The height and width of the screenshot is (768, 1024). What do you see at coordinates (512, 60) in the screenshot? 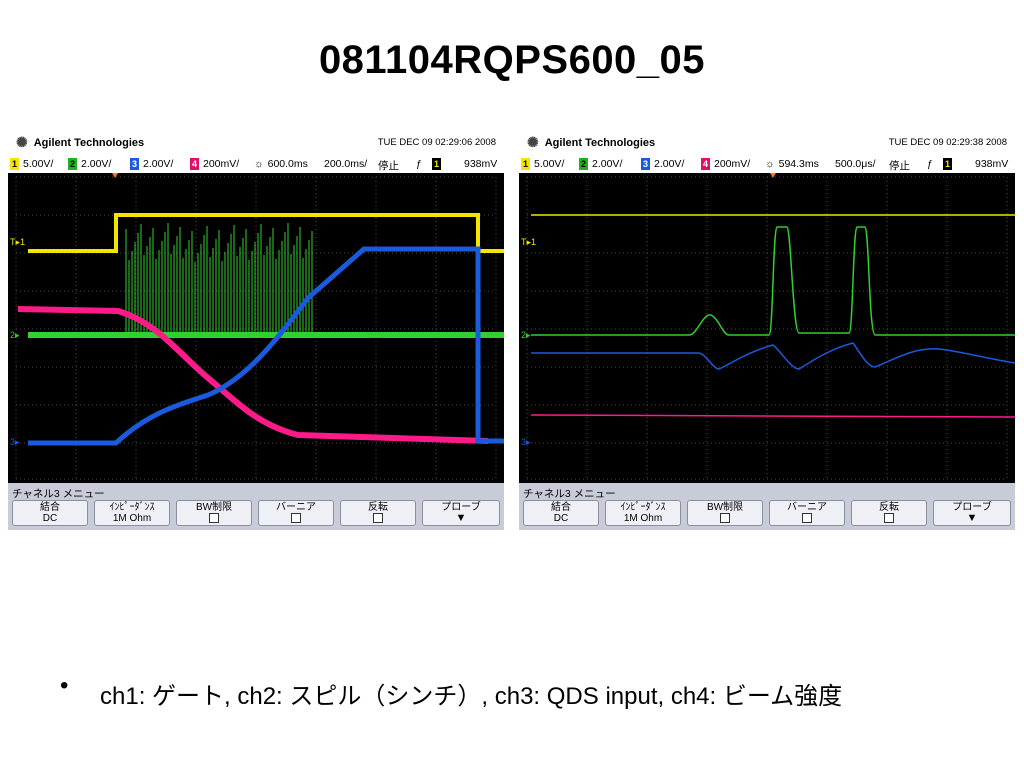
I see `slide-title: 081104RQPS600_05` at bounding box center [512, 60].